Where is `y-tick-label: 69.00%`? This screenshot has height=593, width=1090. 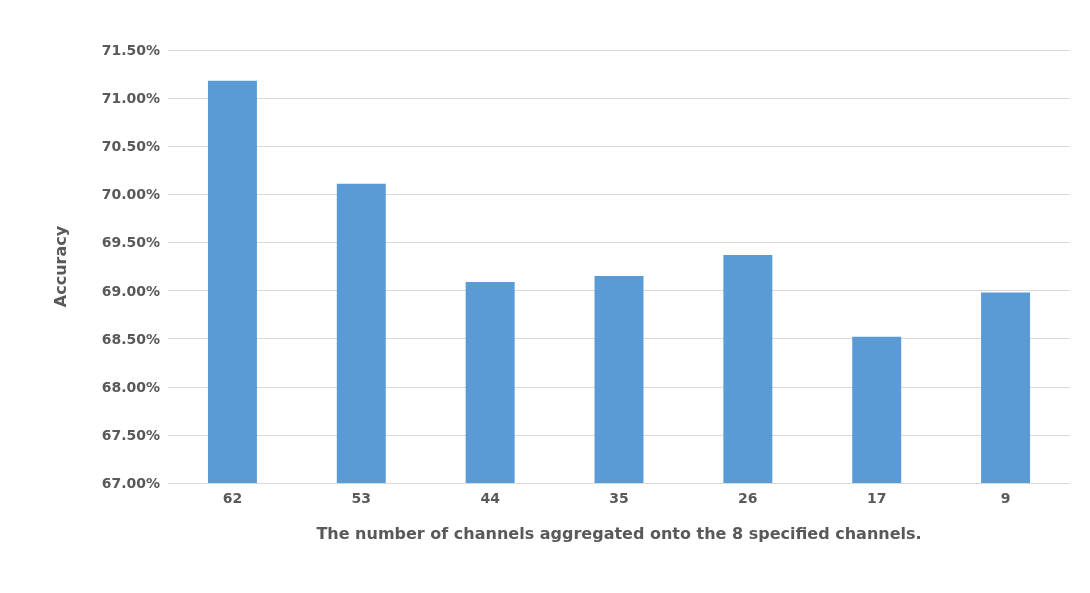
y-tick-label: 69.00% is located at coordinates (130, 290).